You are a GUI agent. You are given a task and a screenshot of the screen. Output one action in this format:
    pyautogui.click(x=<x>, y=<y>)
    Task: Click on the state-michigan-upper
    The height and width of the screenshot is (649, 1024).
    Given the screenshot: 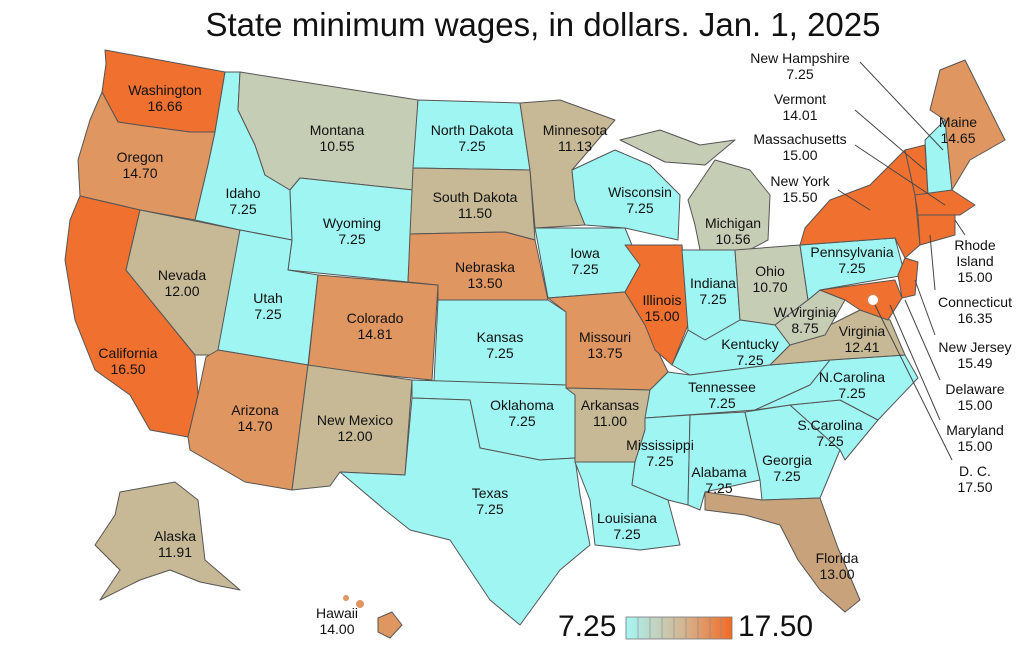 What is the action you would take?
    pyautogui.click(x=677, y=147)
    